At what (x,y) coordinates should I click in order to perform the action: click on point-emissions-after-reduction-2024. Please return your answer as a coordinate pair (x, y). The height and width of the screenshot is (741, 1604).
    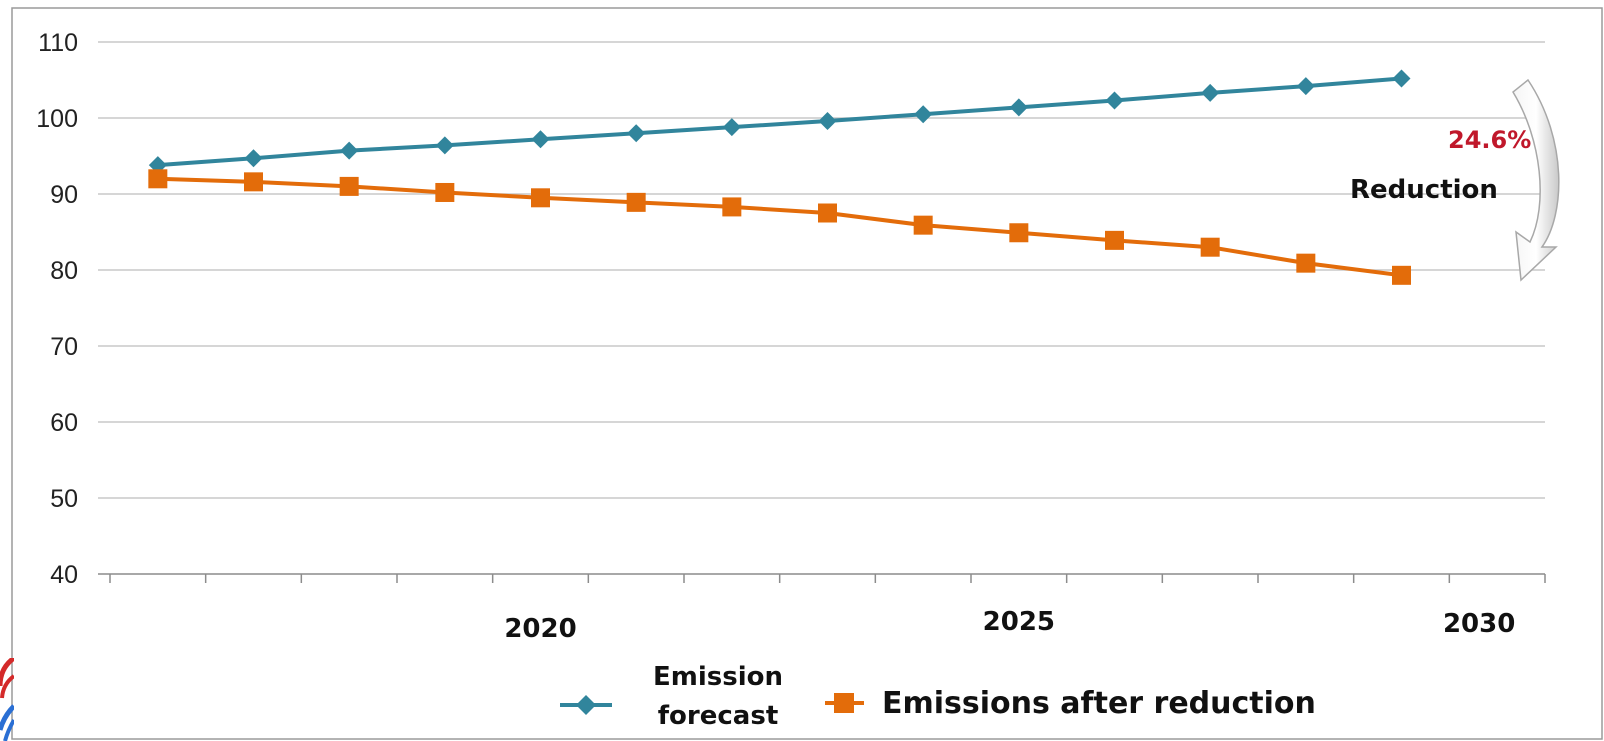
    Looking at the image, I should click on (923, 225).